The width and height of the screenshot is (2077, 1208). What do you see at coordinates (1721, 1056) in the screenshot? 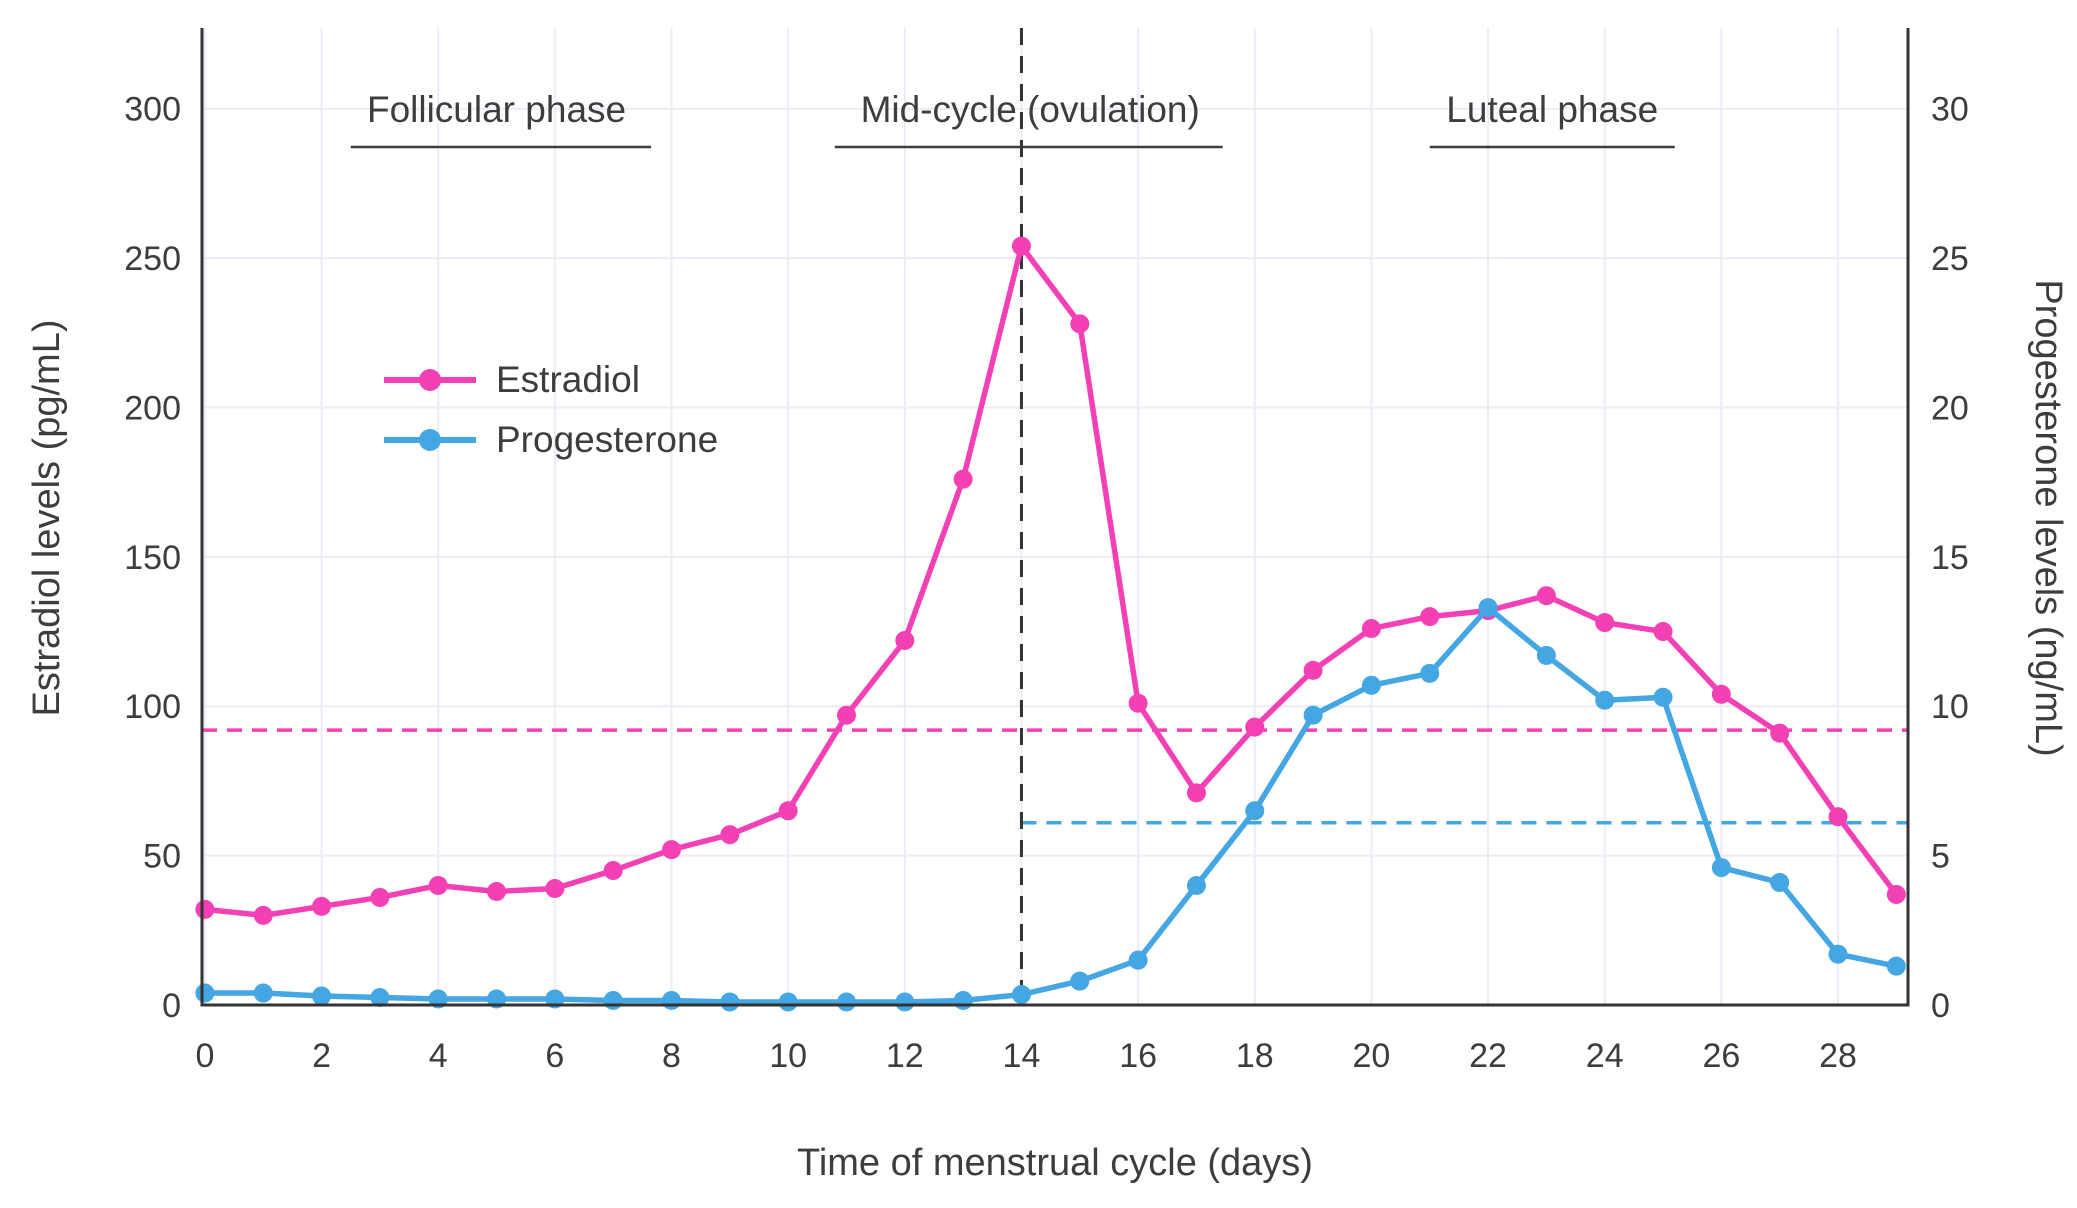
I see `x-tick-label: 26` at bounding box center [1721, 1056].